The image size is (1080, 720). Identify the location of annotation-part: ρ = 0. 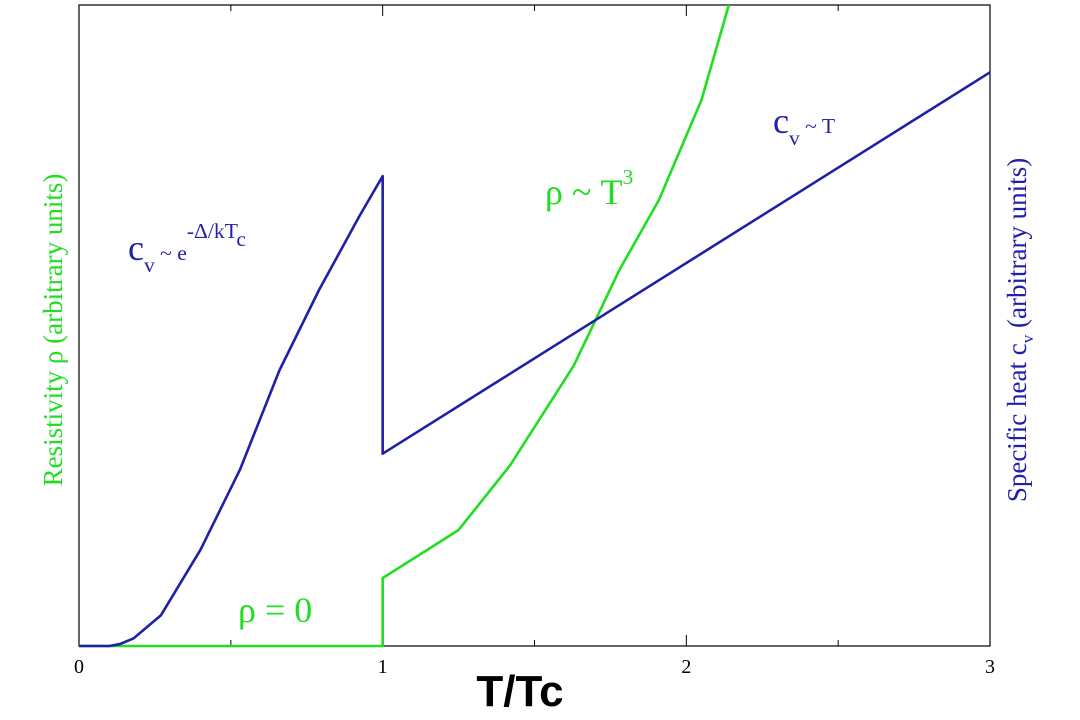
(275, 610).